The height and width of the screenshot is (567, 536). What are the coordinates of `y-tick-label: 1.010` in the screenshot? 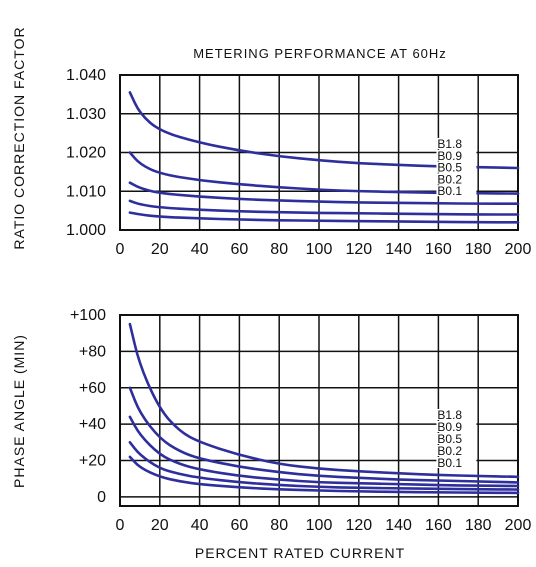 It's located at (86, 191).